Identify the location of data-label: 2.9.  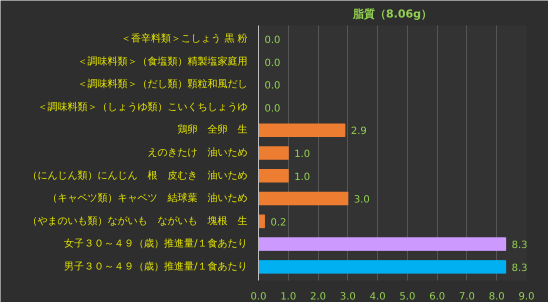
(358, 132).